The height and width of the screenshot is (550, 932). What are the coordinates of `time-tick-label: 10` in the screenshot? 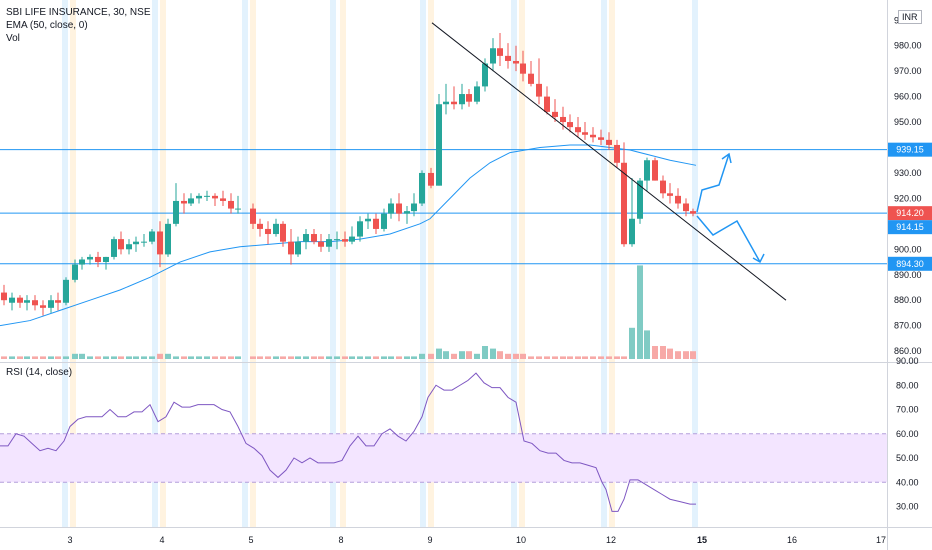 It's located at (521, 540).